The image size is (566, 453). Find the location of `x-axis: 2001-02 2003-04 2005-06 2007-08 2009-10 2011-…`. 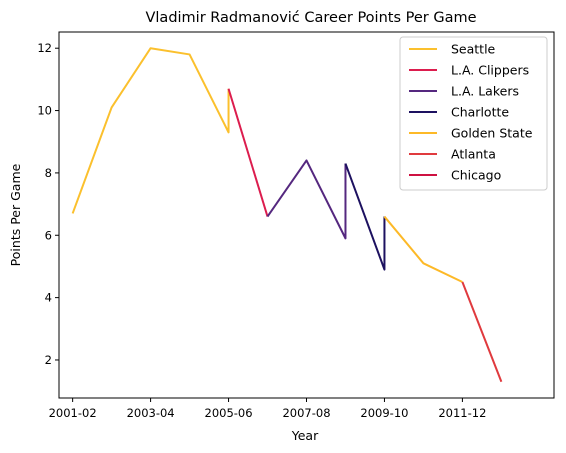

x-axis: 2001-02 2003-04 2005-06 2007-08 2009-10 2011-… is located at coordinates (267, 409).